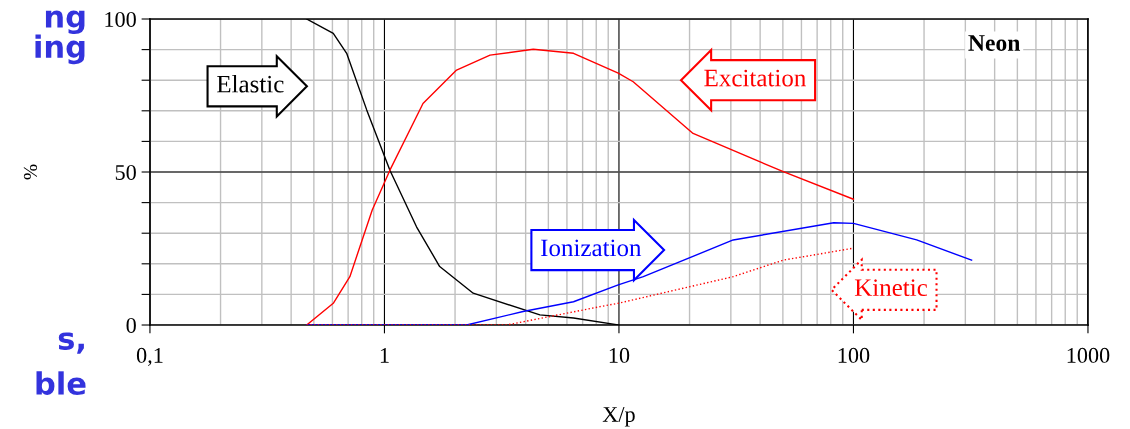 Image resolution: width=1130 pixels, height=429 pixels. What do you see at coordinates (591, 248) in the screenshot?
I see `series-label: Ionization` at bounding box center [591, 248].